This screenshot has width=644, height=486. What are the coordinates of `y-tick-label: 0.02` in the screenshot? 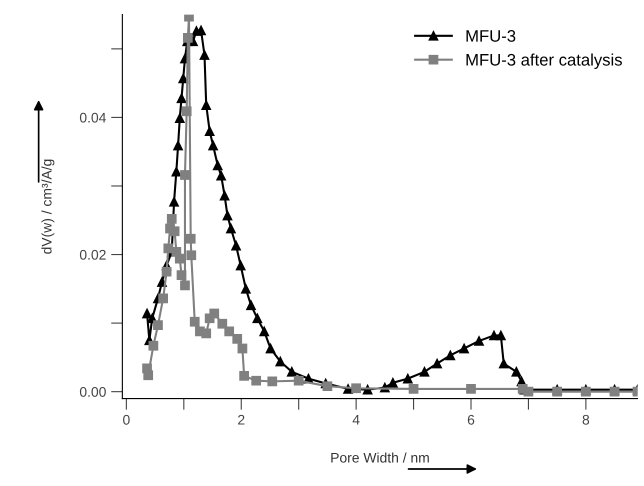 It's located at (93, 255).